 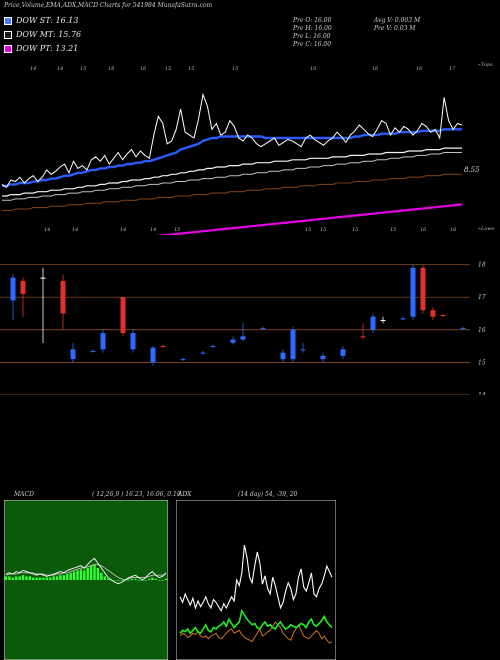 I want to click on level-label-14: 14, so click(x=482, y=393).